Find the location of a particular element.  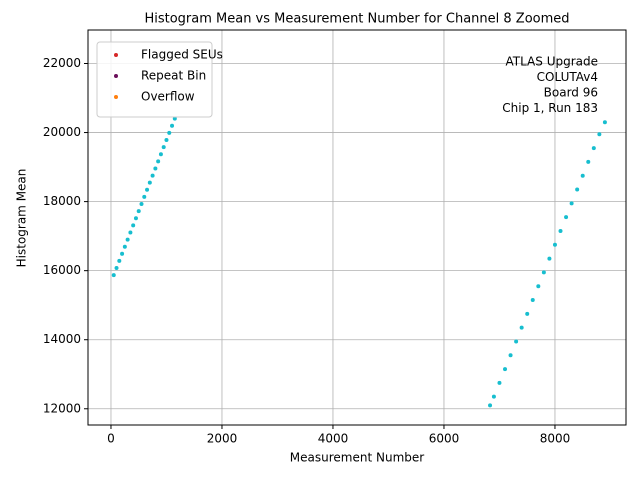

annotation: COLUTAv4 is located at coordinates (567, 77).